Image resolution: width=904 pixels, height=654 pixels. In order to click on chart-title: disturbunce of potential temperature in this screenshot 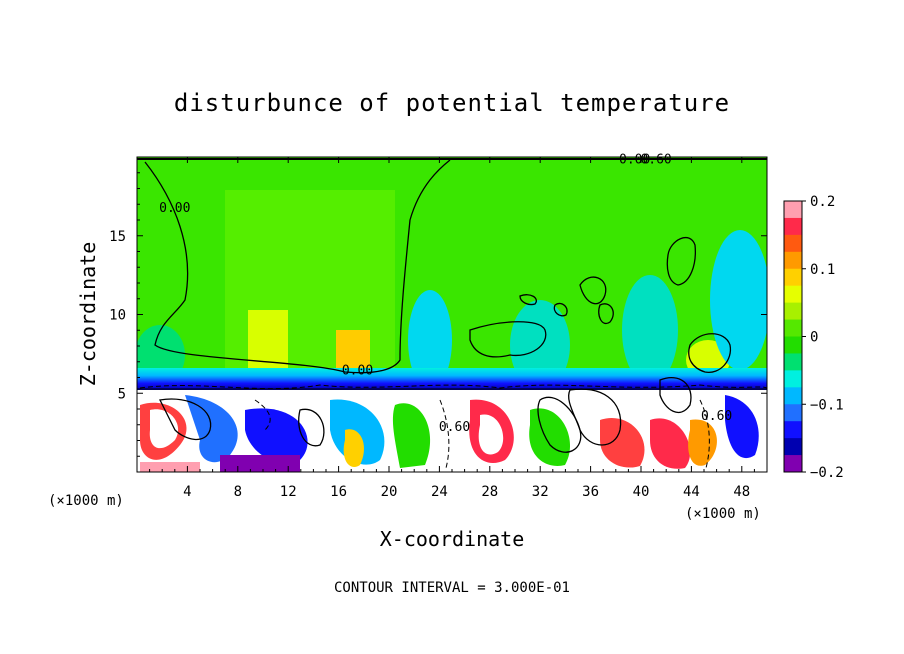, I will do `click(452, 103)`.